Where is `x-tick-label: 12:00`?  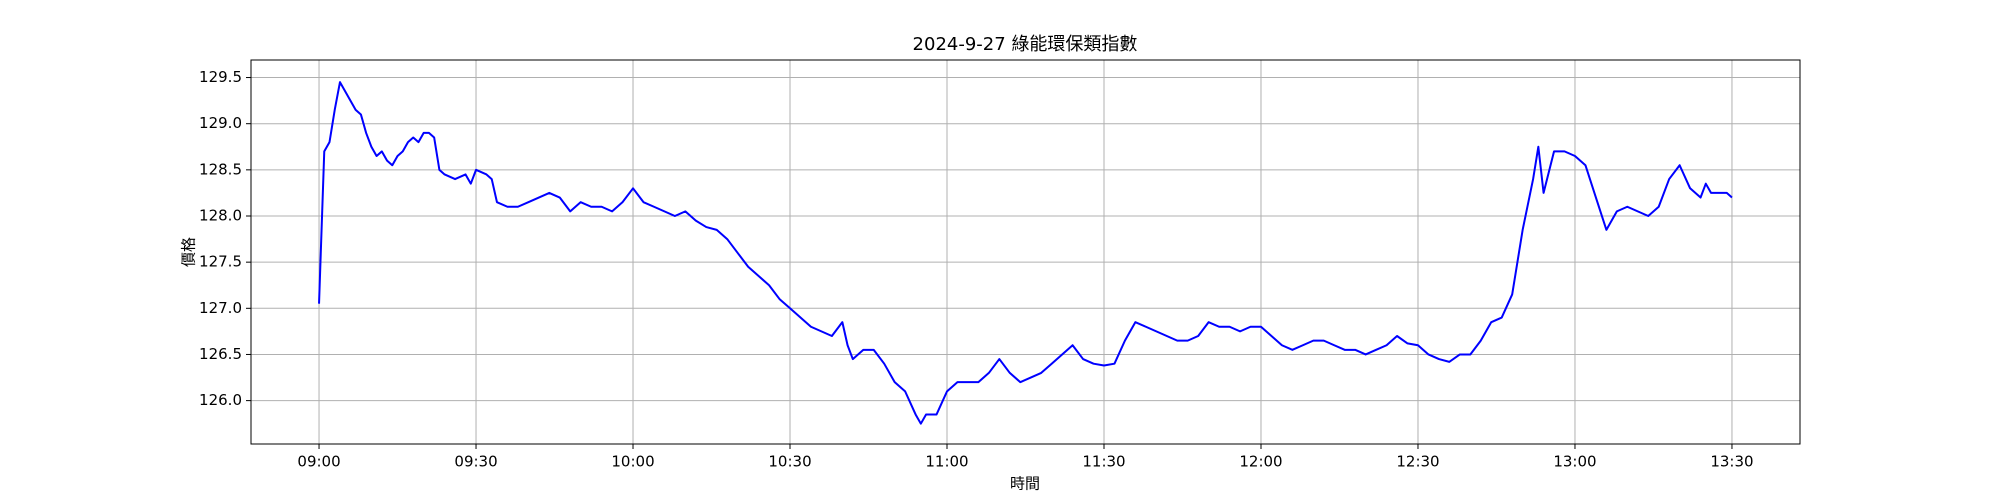
x-tick-label: 12:00 is located at coordinates (1260, 462).